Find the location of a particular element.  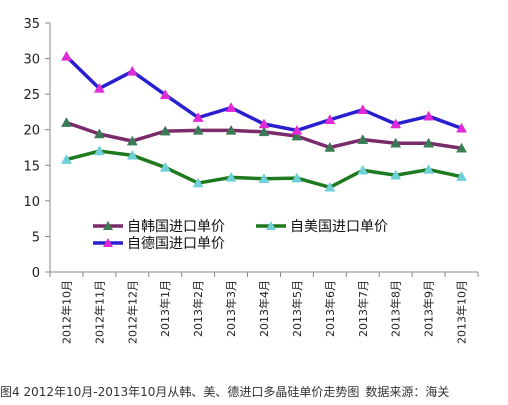

legend-label: 自美国进口单价 is located at coordinates (339, 227).